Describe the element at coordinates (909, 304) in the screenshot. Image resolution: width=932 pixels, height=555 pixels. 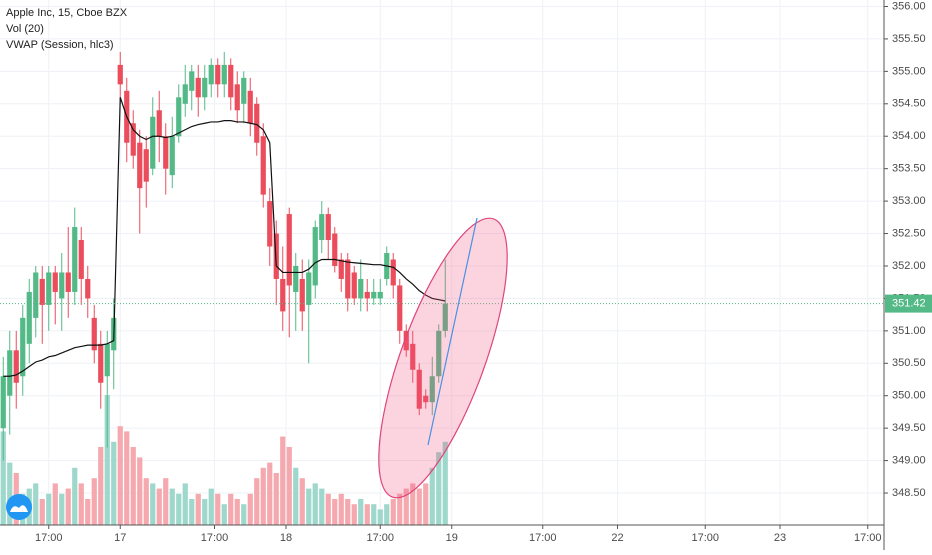
I see `last-price-label: 351.42` at that location.